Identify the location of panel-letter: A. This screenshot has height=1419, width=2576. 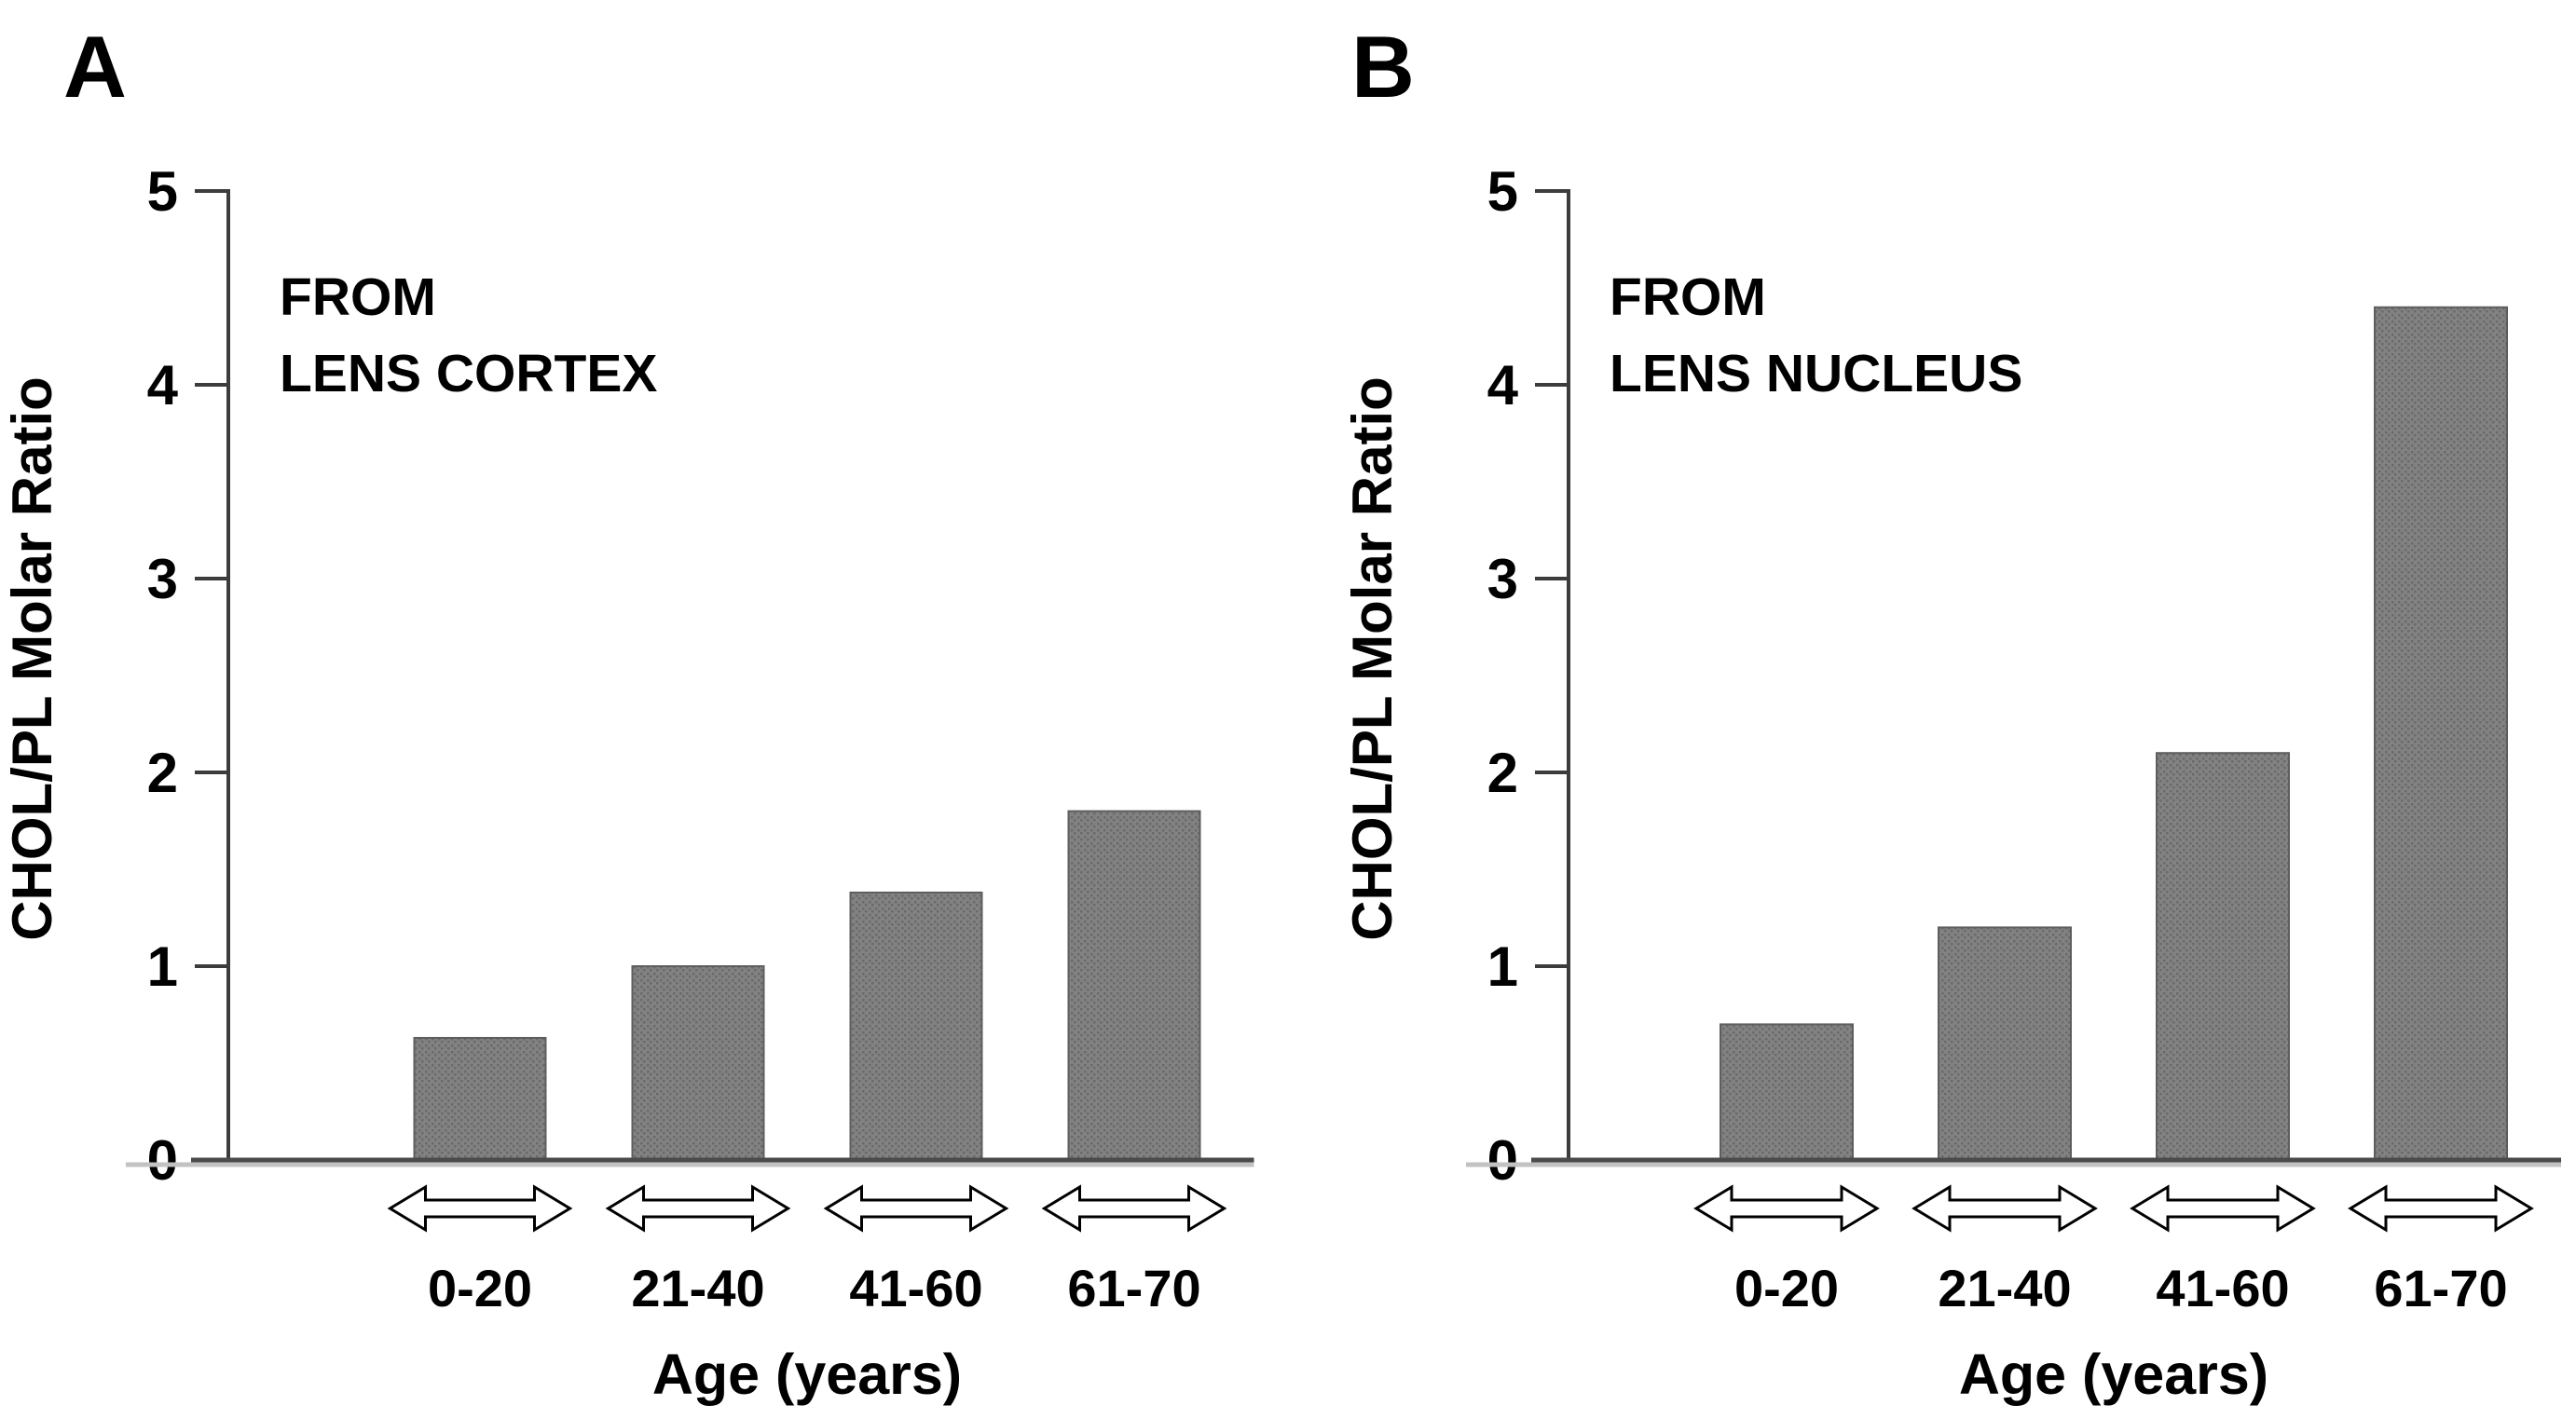
(95, 67).